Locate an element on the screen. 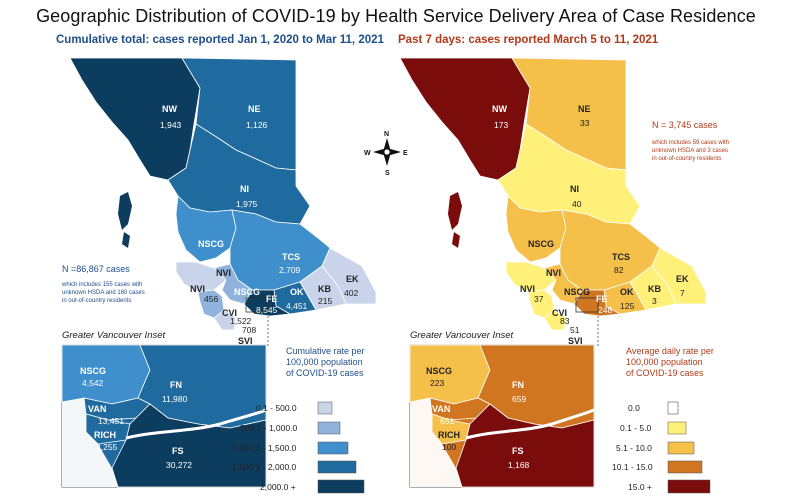 This screenshot has height=500, width=792. right-region-nw is located at coordinates (465, 119).